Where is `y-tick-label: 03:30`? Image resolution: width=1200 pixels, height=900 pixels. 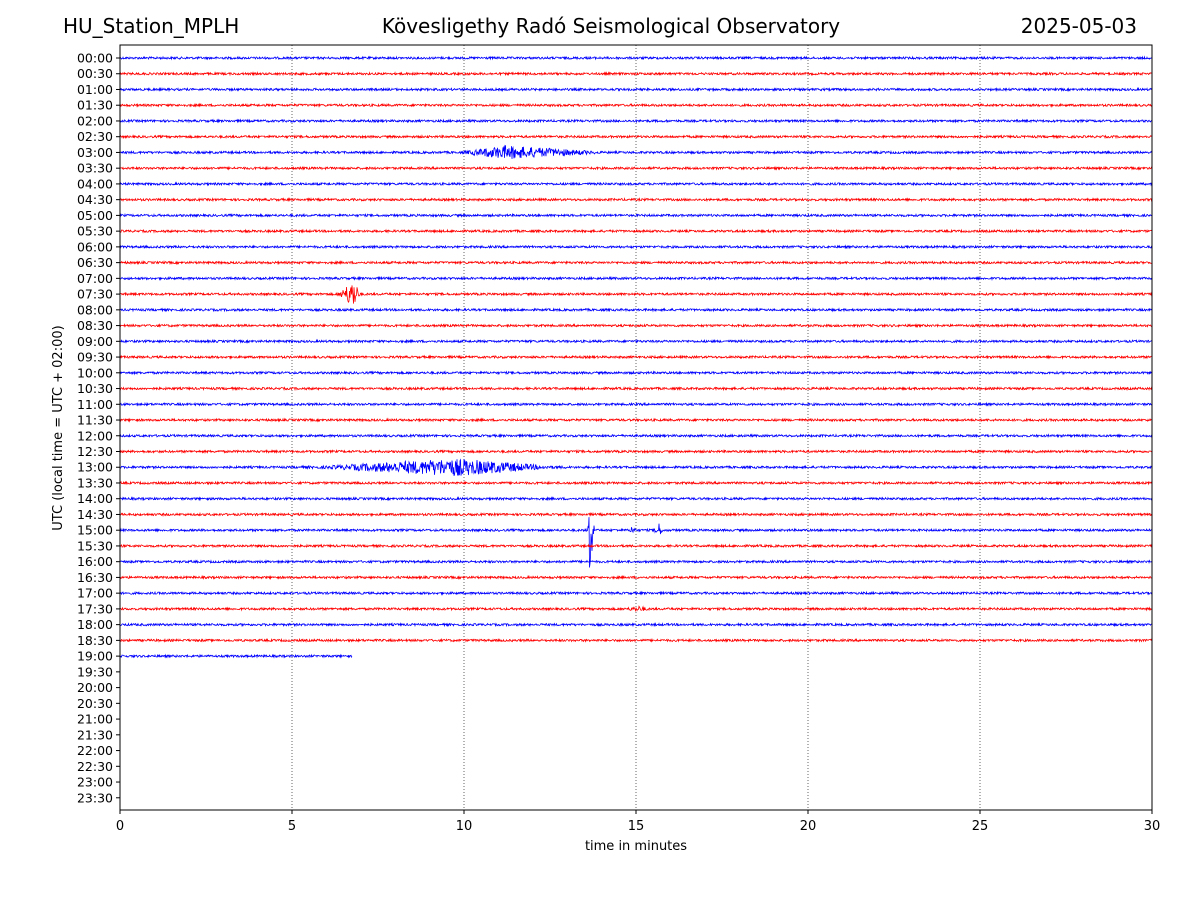 y-tick-label: 03:30 is located at coordinates (95, 168).